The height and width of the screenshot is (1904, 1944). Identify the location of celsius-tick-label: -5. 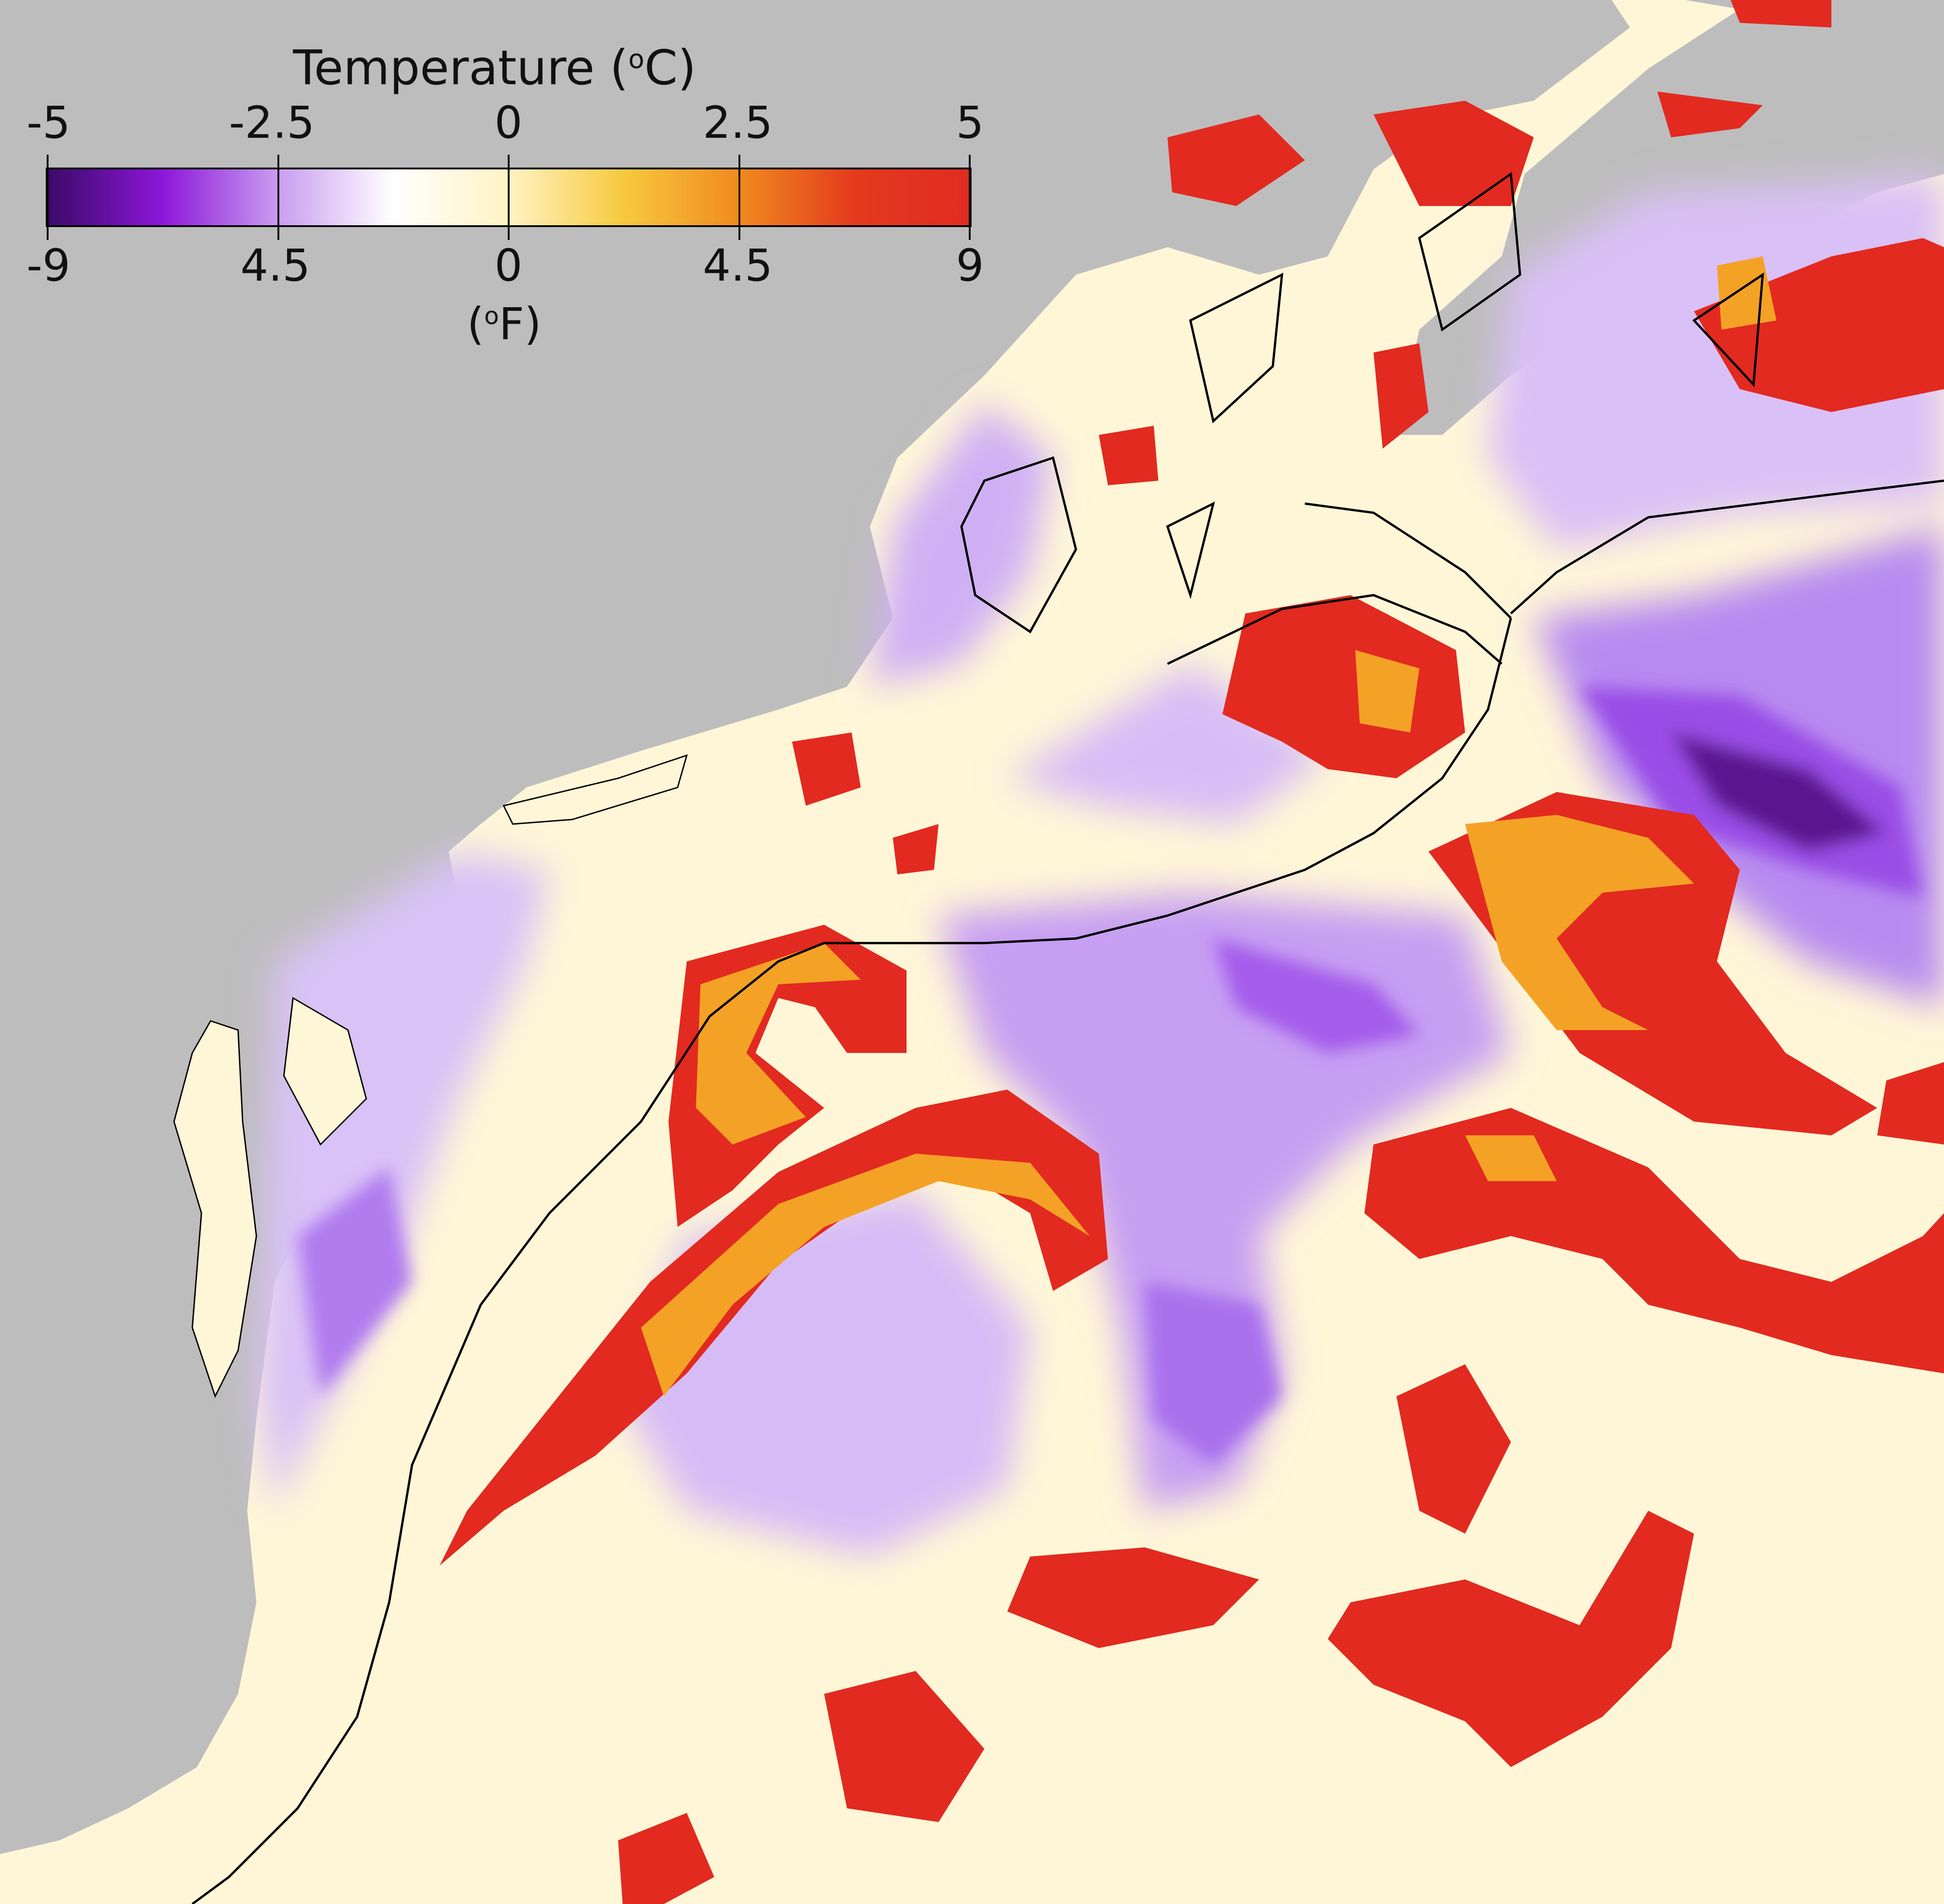
(49, 123).